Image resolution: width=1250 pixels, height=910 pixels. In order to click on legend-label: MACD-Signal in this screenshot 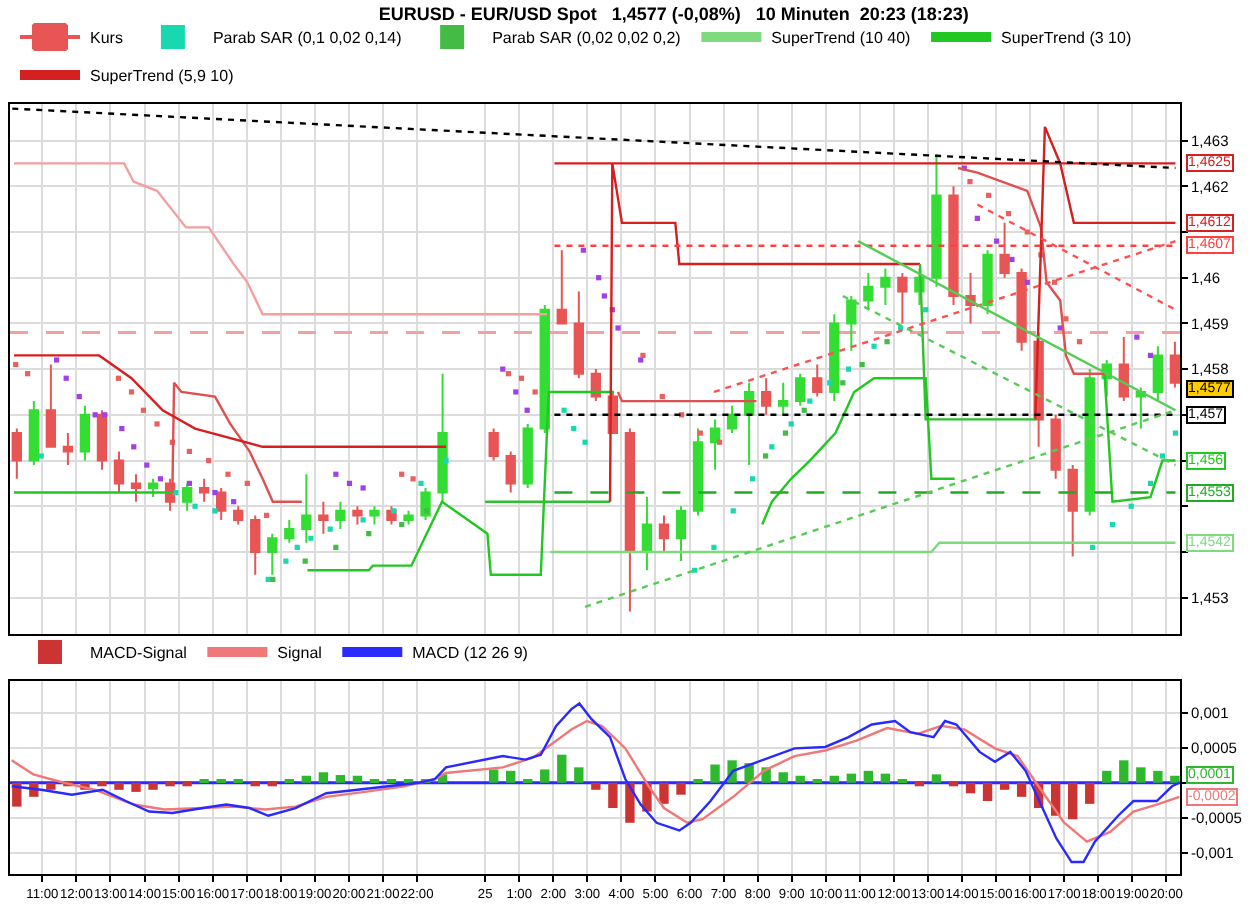, I will do `click(139, 653)`.